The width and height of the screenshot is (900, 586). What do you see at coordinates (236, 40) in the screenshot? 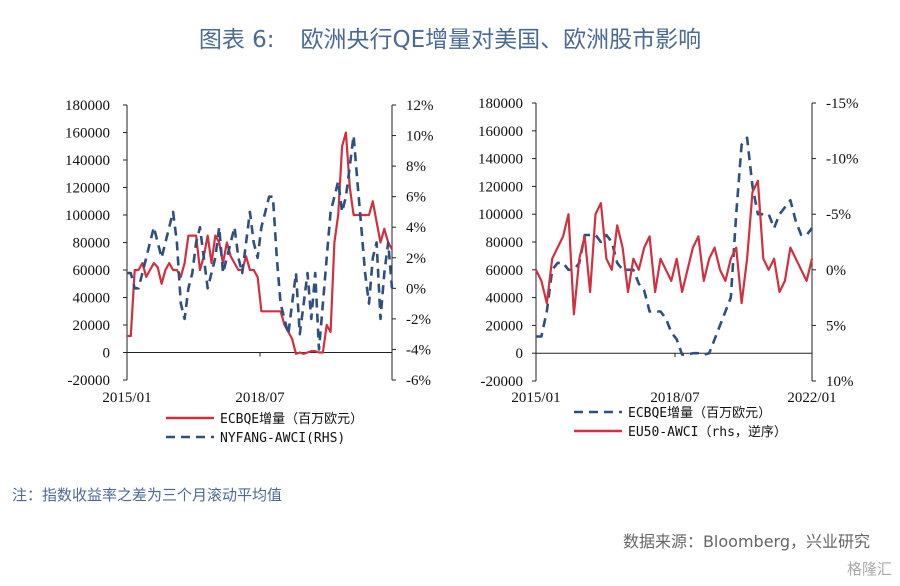
I see `figure-number: 图表 6:` at bounding box center [236, 40].